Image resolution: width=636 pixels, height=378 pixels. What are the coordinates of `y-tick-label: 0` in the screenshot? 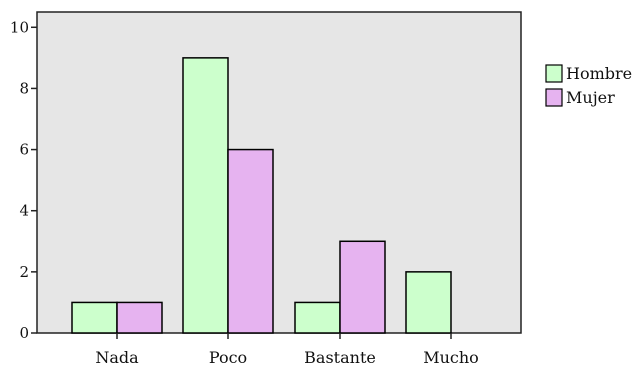 It's located at (24, 333).